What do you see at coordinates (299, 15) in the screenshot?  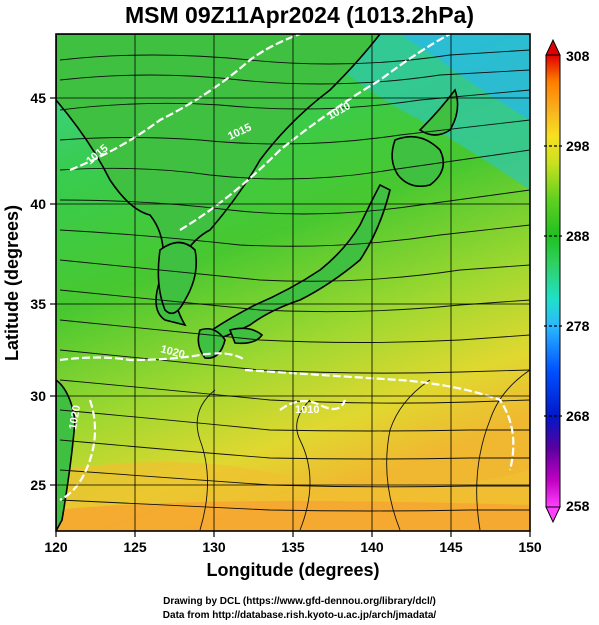 I see `map-title: MSM 09Z11Apr2024 (1013.2hPa)` at bounding box center [299, 15].